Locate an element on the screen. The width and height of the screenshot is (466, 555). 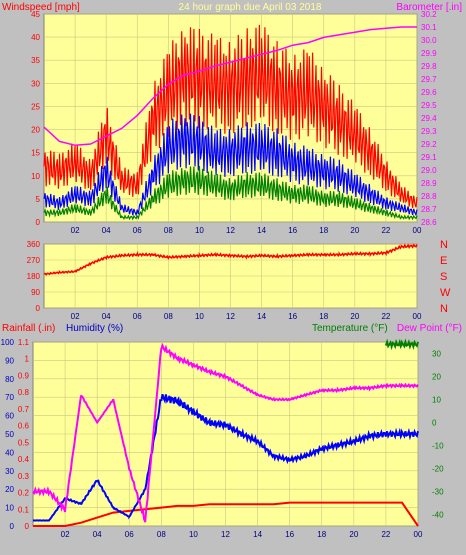
y-tick-label: 1 is located at coordinates (27, 359).